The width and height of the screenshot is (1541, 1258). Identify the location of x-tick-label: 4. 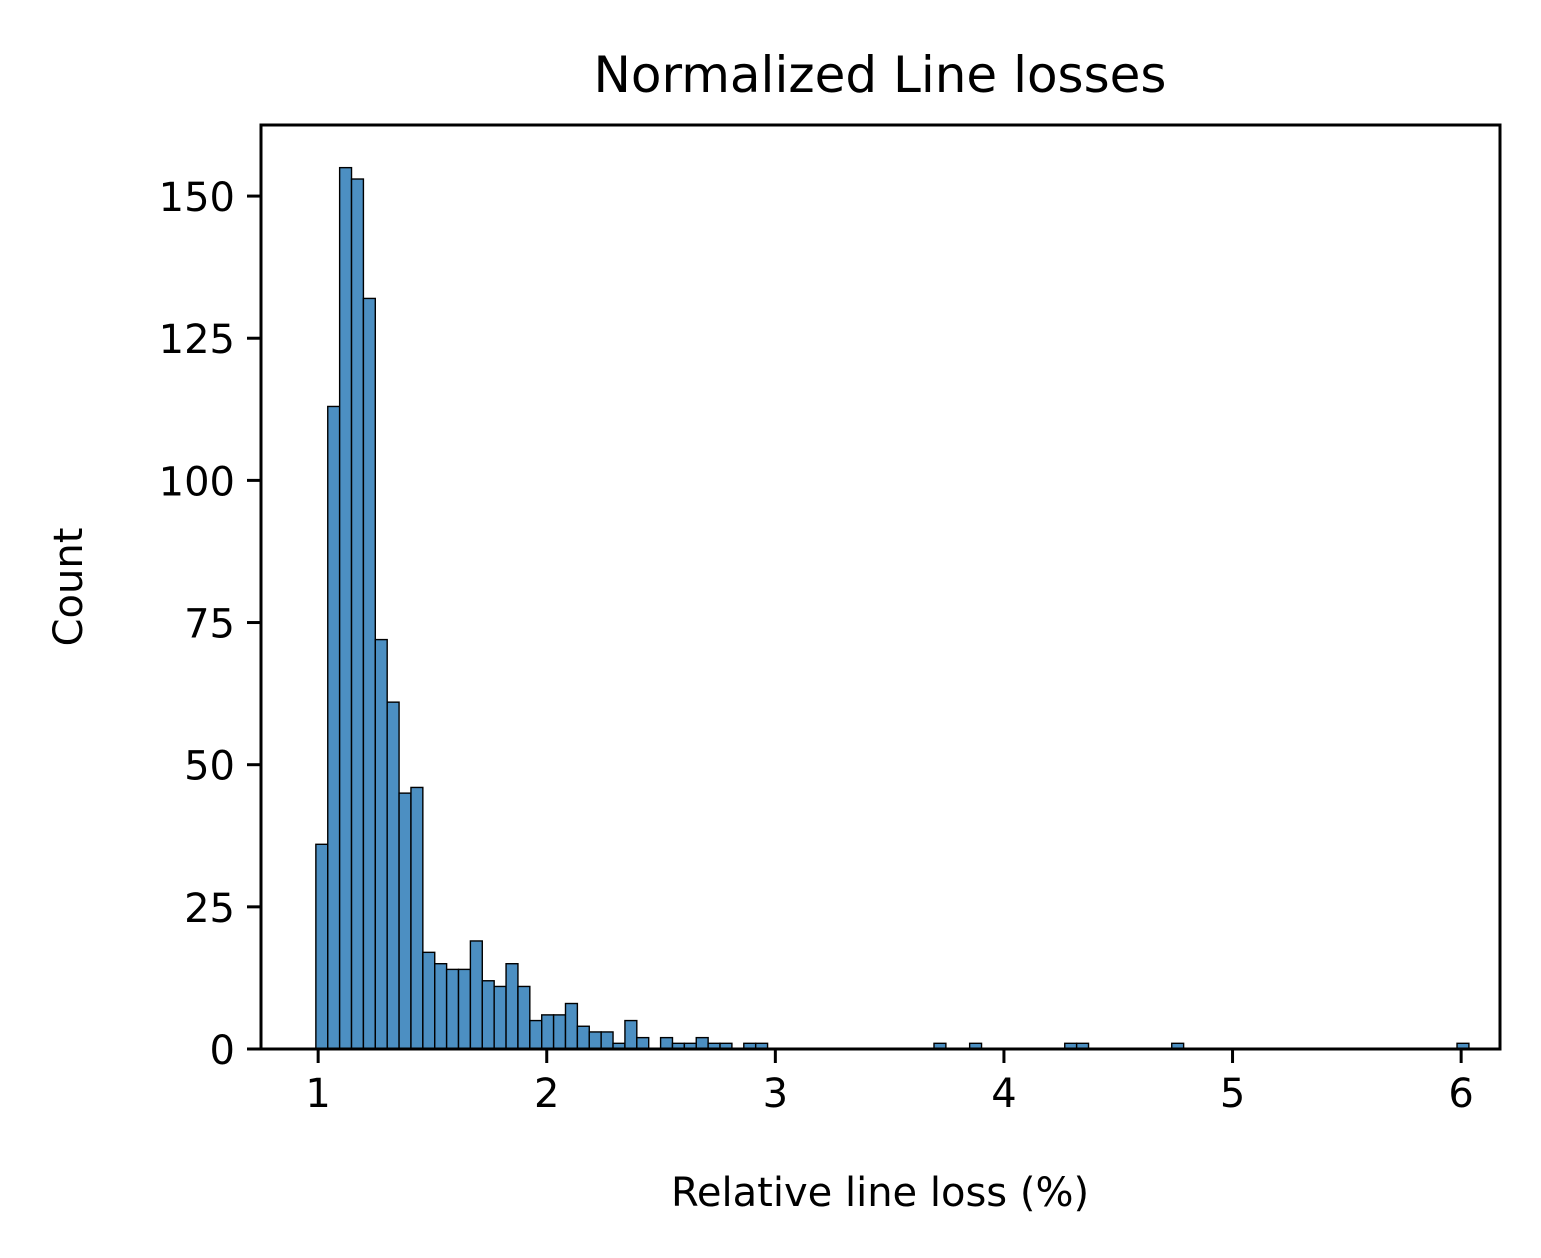
(1003, 1094).